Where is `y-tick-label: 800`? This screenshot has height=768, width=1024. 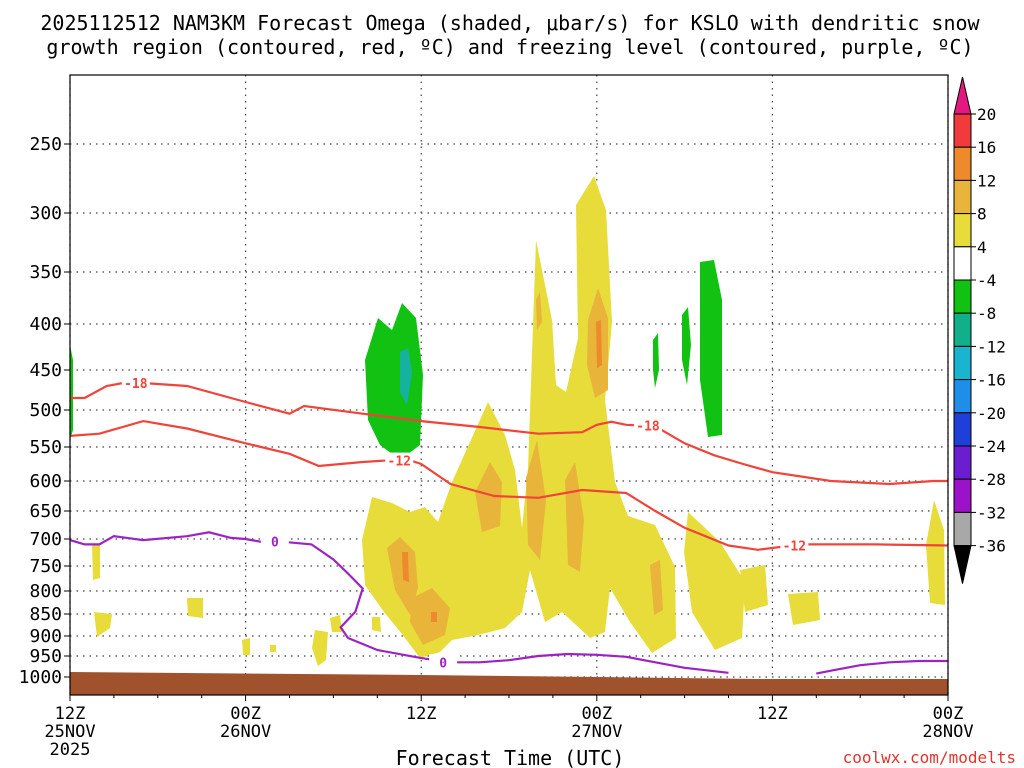 y-tick-label: 800 is located at coordinates (45, 591).